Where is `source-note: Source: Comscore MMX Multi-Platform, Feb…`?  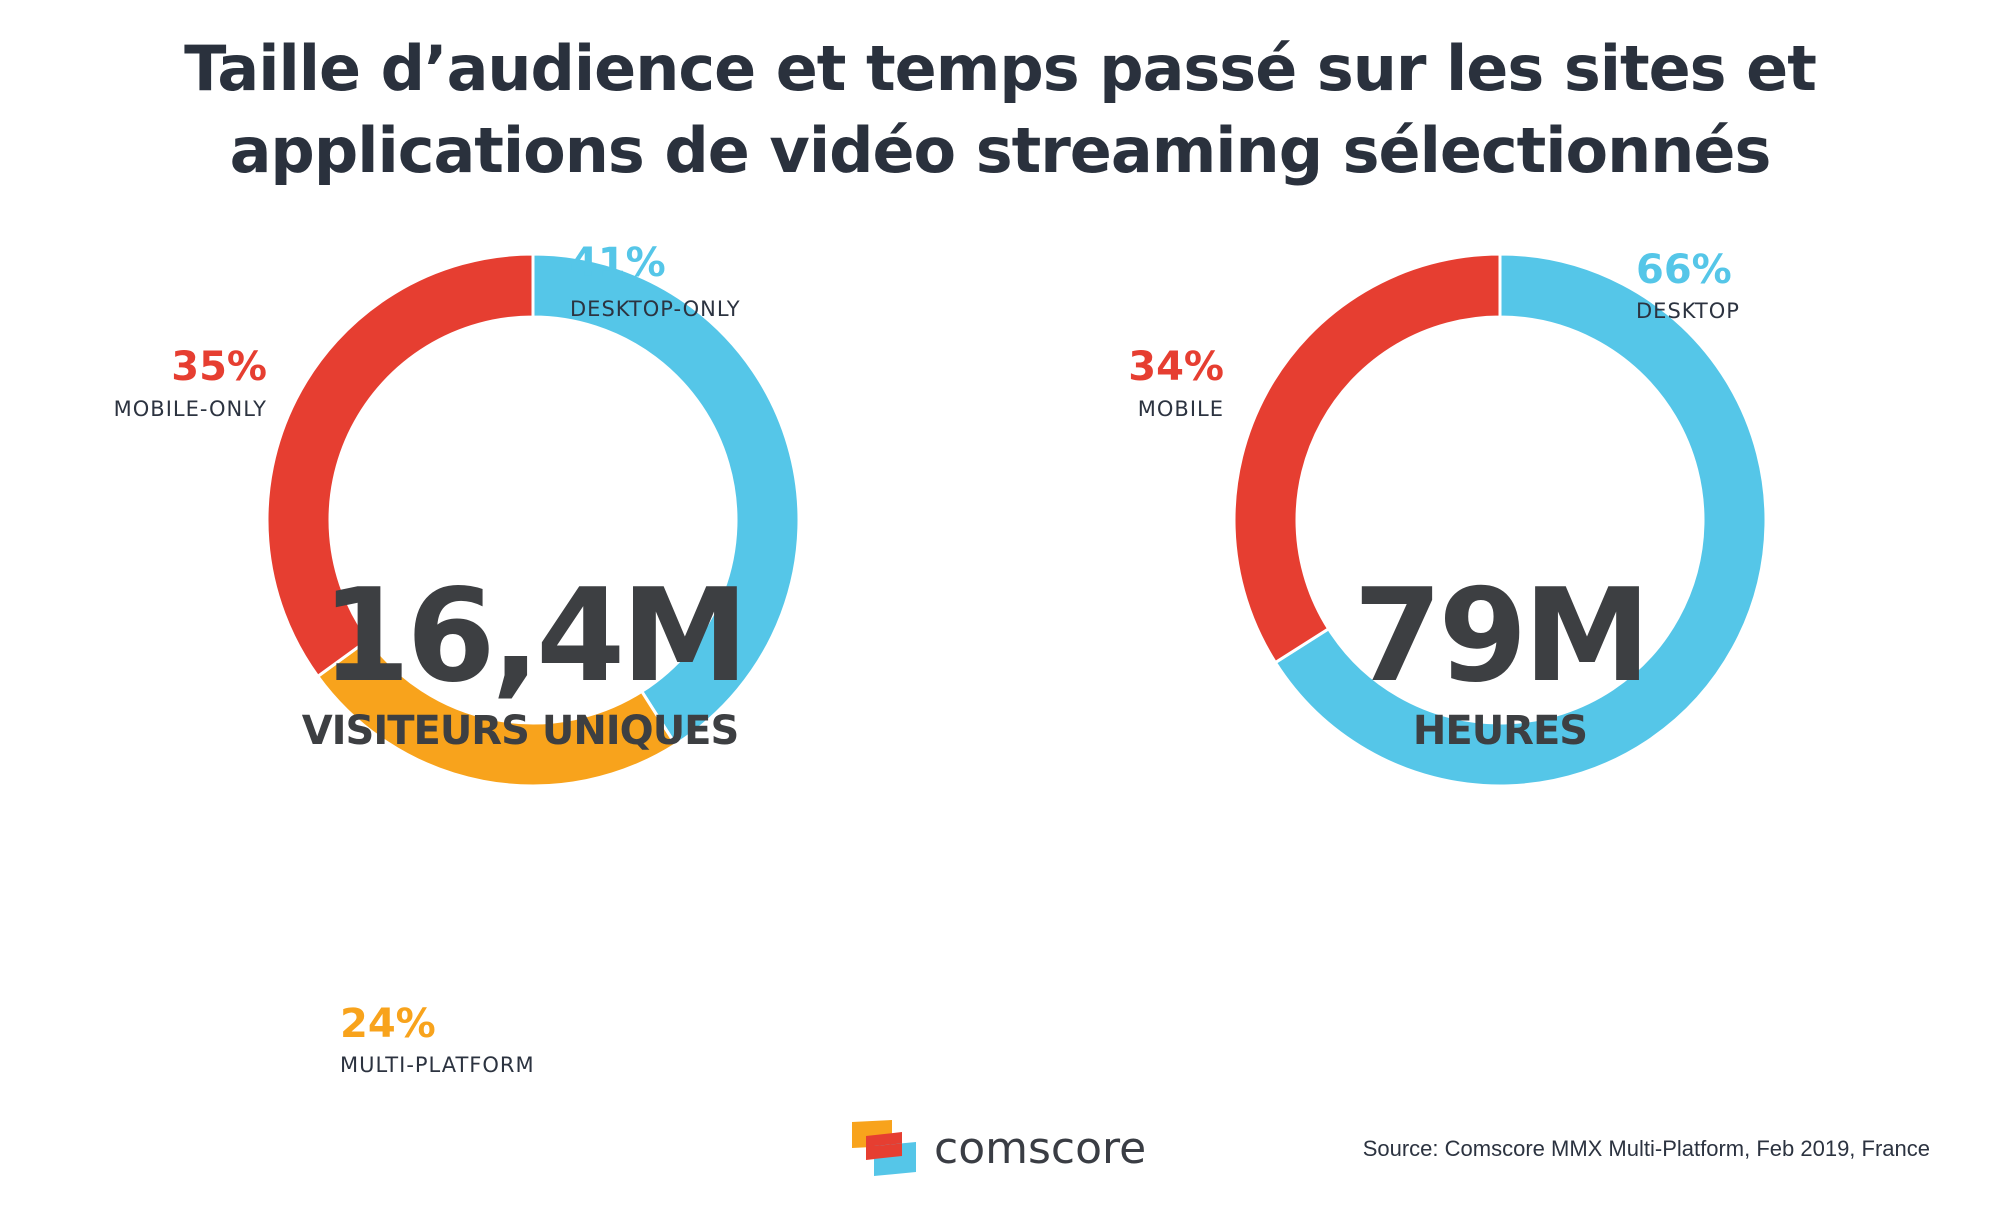 source-note: Source: Comscore MMX Multi-Platform, Feb… is located at coordinates (1646, 1148).